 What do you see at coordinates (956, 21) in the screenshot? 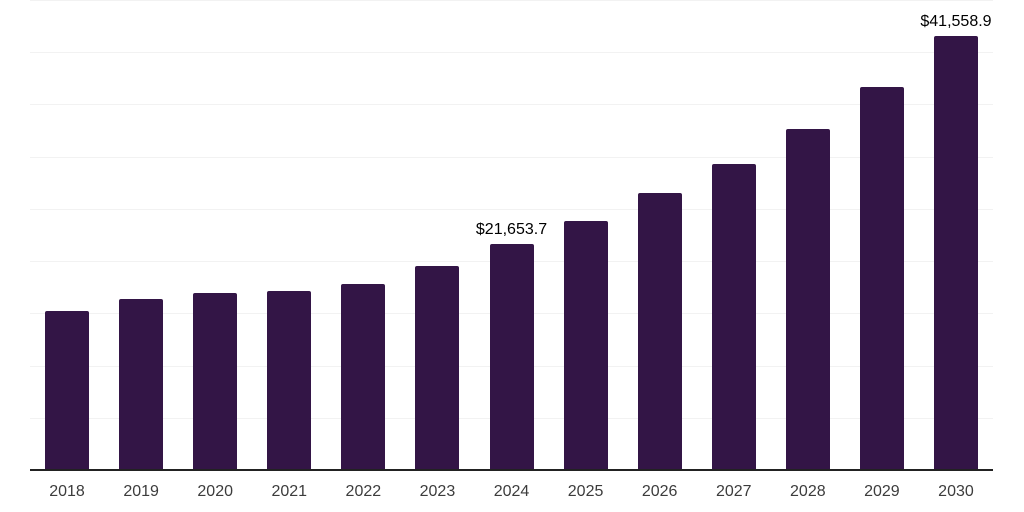
I see `bar-value-label-2030: $41,558.9` at bounding box center [956, 21].